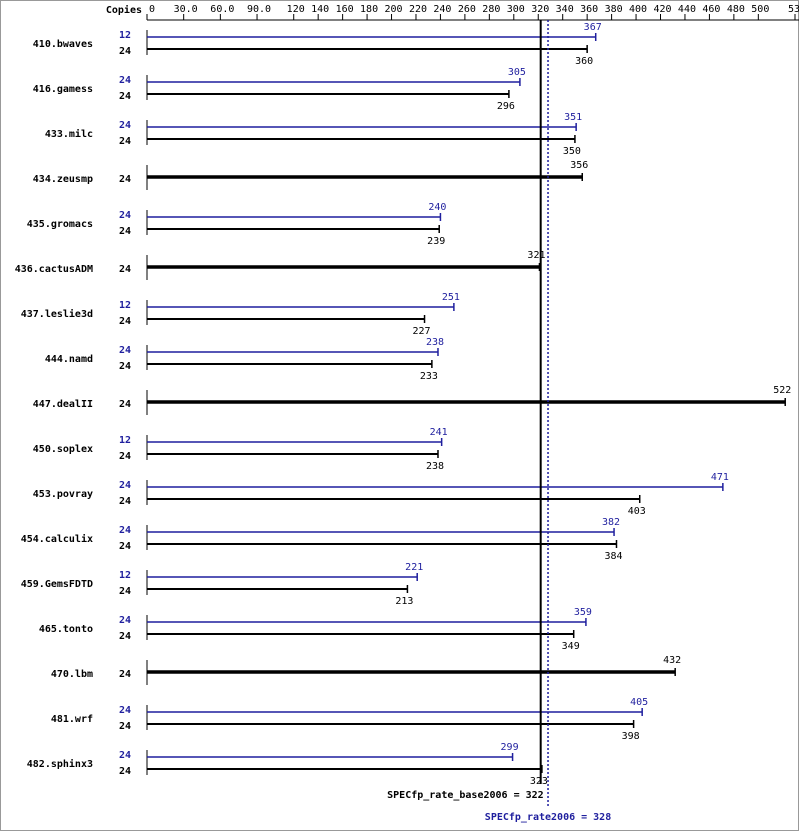 The image size is (799, 831). Describe the element at coordinates (57, 539) in the screenshot. I see `benchmark-label: 454.calculix` at that location.